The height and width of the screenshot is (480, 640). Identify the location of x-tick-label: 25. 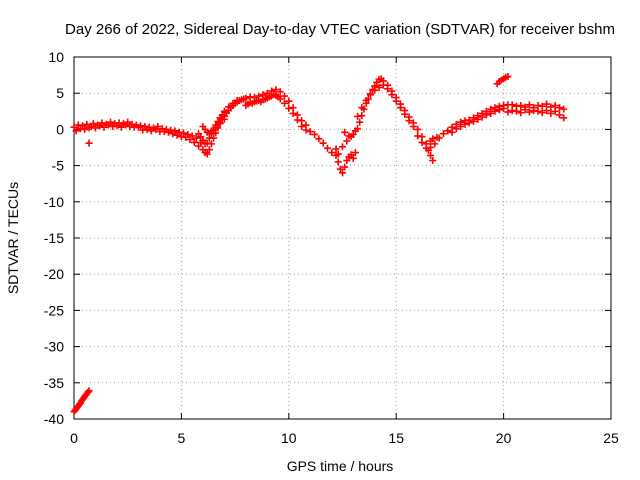
(611, 438).